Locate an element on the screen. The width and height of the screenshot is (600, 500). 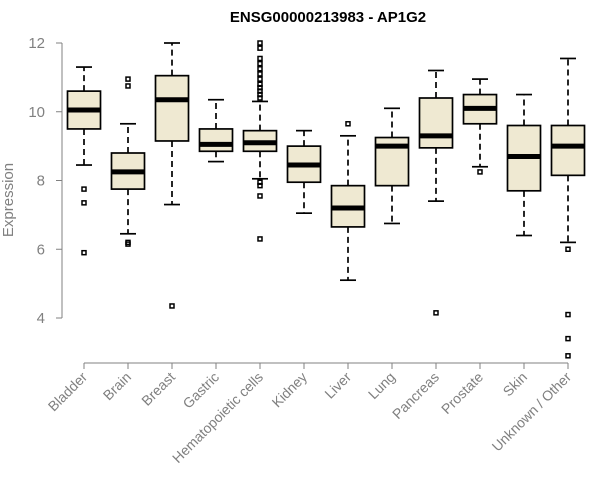
x-tick-label: Liver is located at coordinates (337, 385).